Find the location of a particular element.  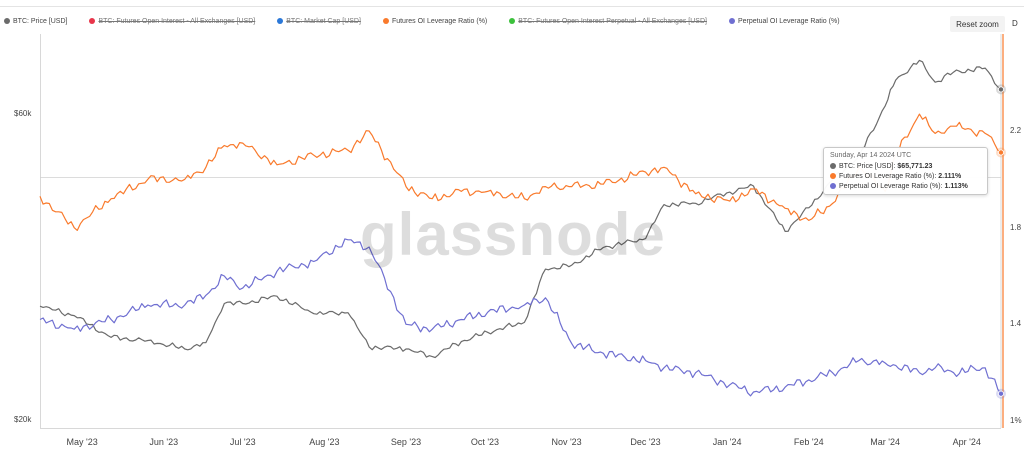

y-right-tick-label: 1% is located at coordinates (1016, 420).